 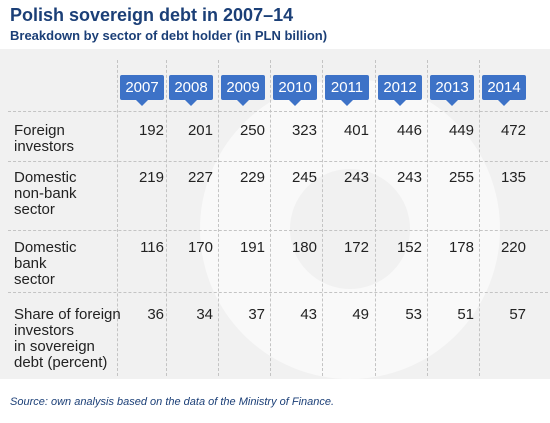 I want to click on table-cell: 180, so click(x=304, y=247).